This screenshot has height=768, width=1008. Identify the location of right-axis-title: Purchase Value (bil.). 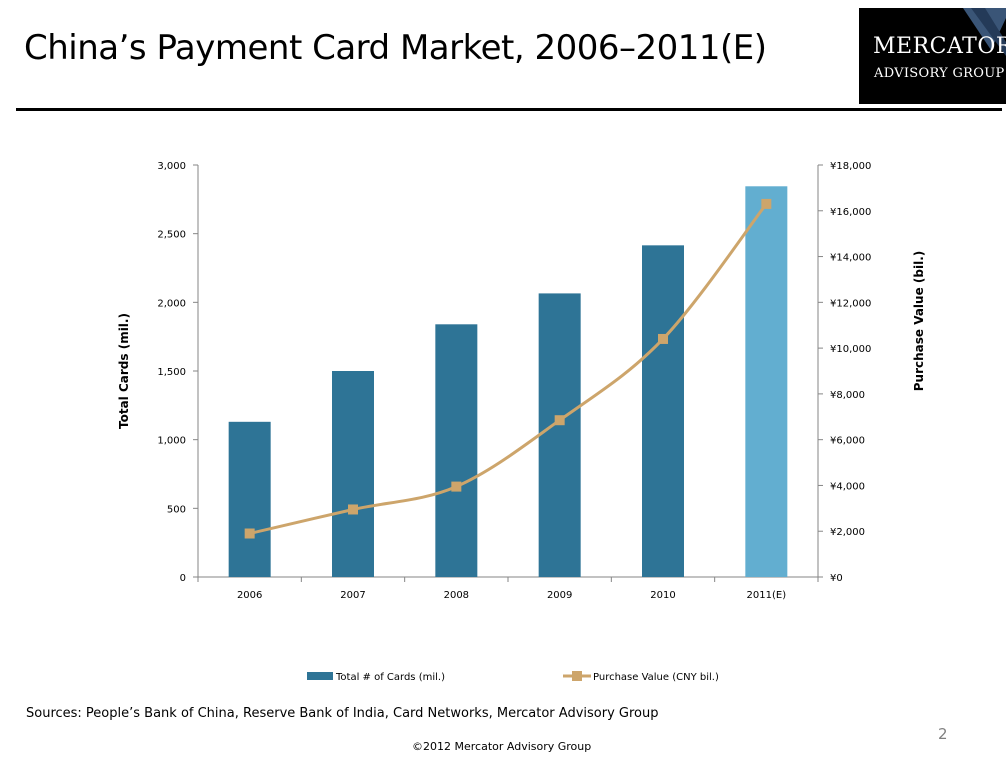
(919, 321).